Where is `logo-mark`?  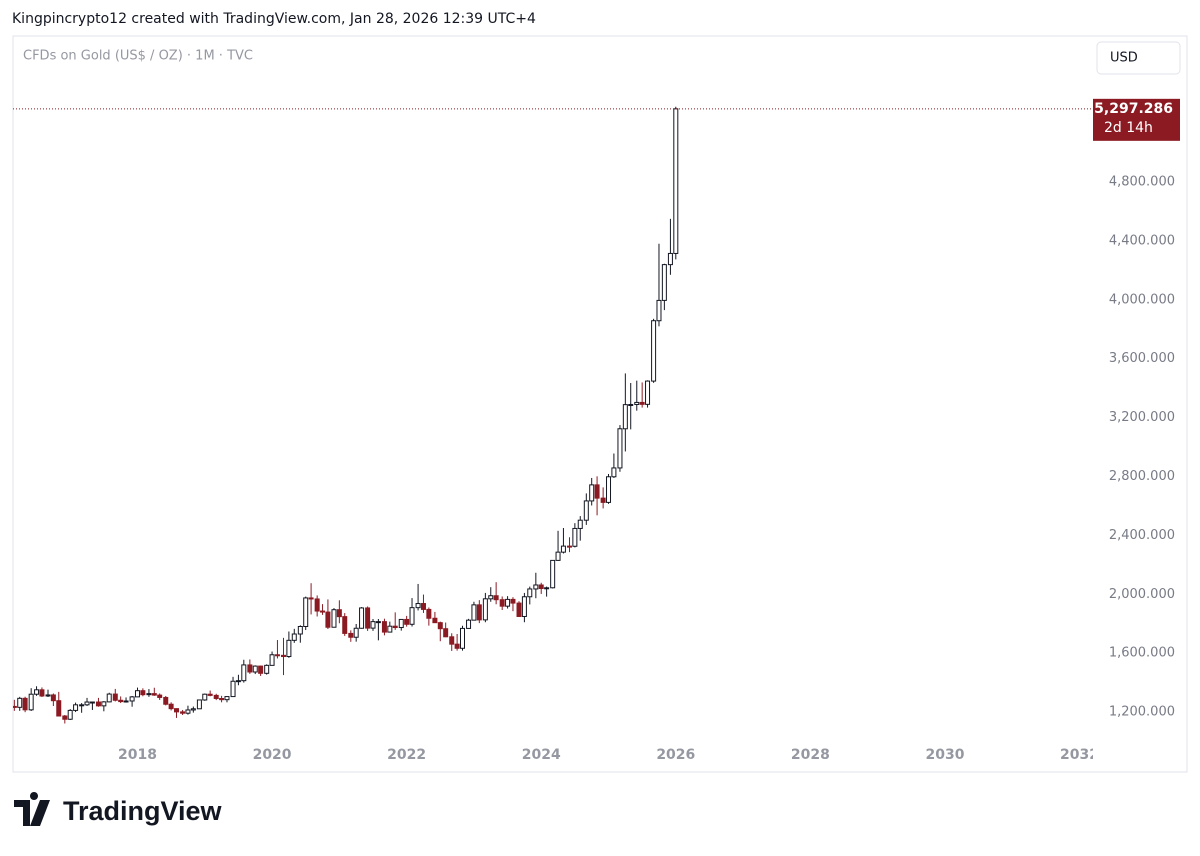 logo-mark is located at coordinates (32, 808).